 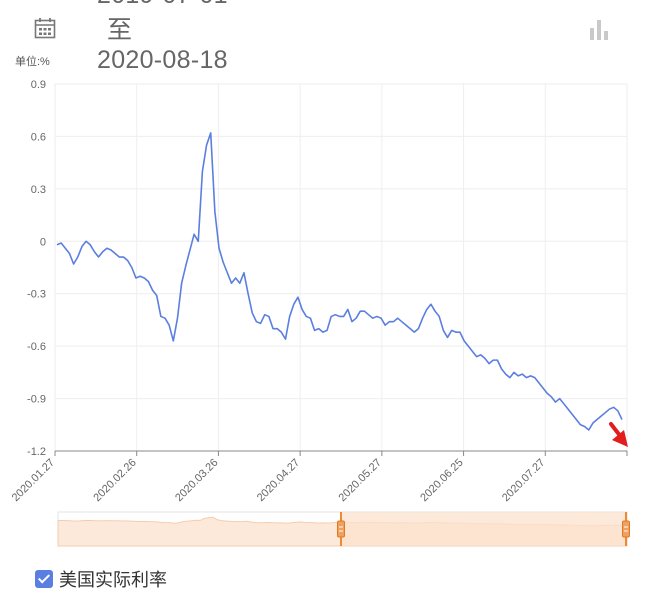 I want to click on y-tick-label: 0.6, so click(x=38, y=137).